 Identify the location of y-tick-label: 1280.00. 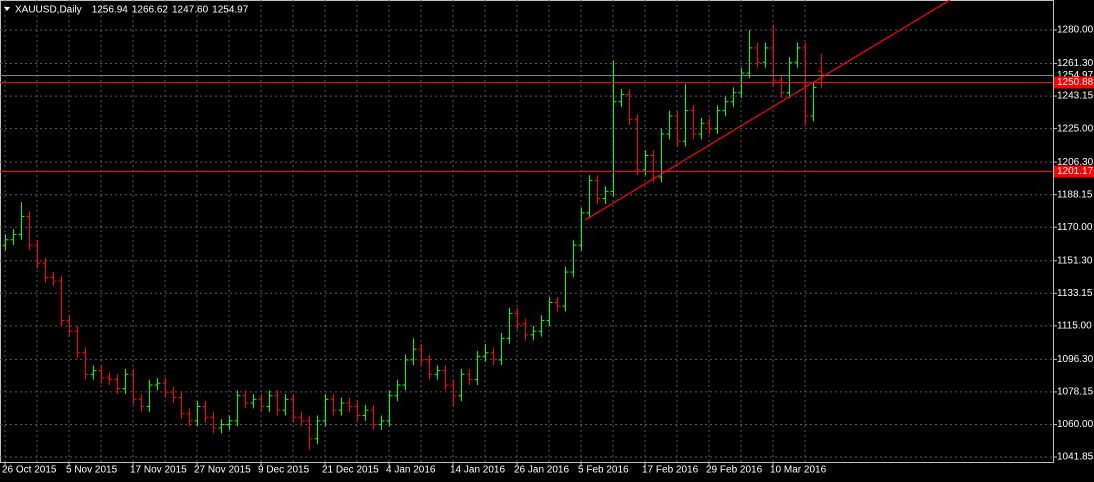
(1075, 30).